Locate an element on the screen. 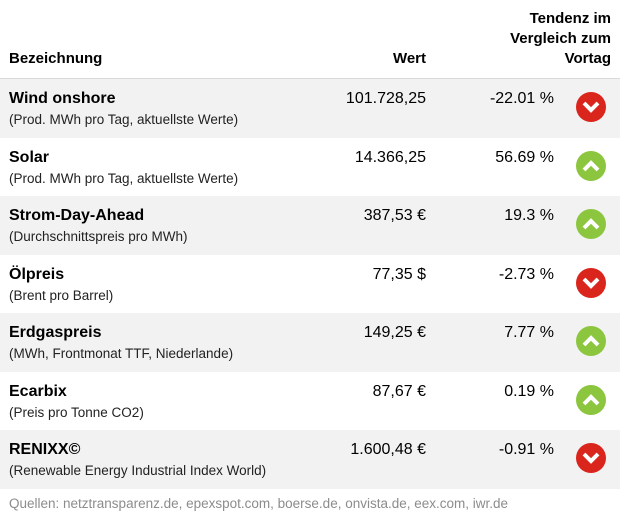  row-value: 77,35 $ is located at coordinates (399, 274).